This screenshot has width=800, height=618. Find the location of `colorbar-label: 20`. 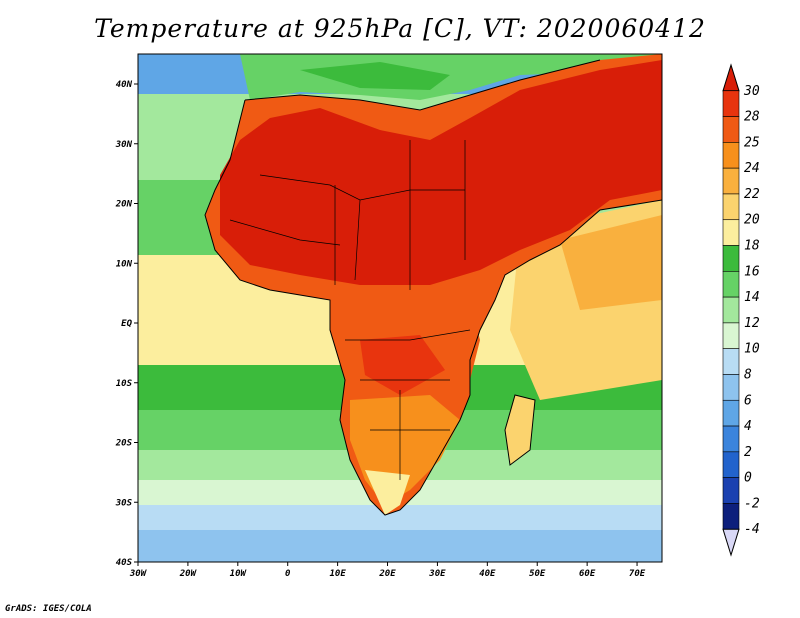

colorbar-label: 20 is located at coordinates (752, 220).